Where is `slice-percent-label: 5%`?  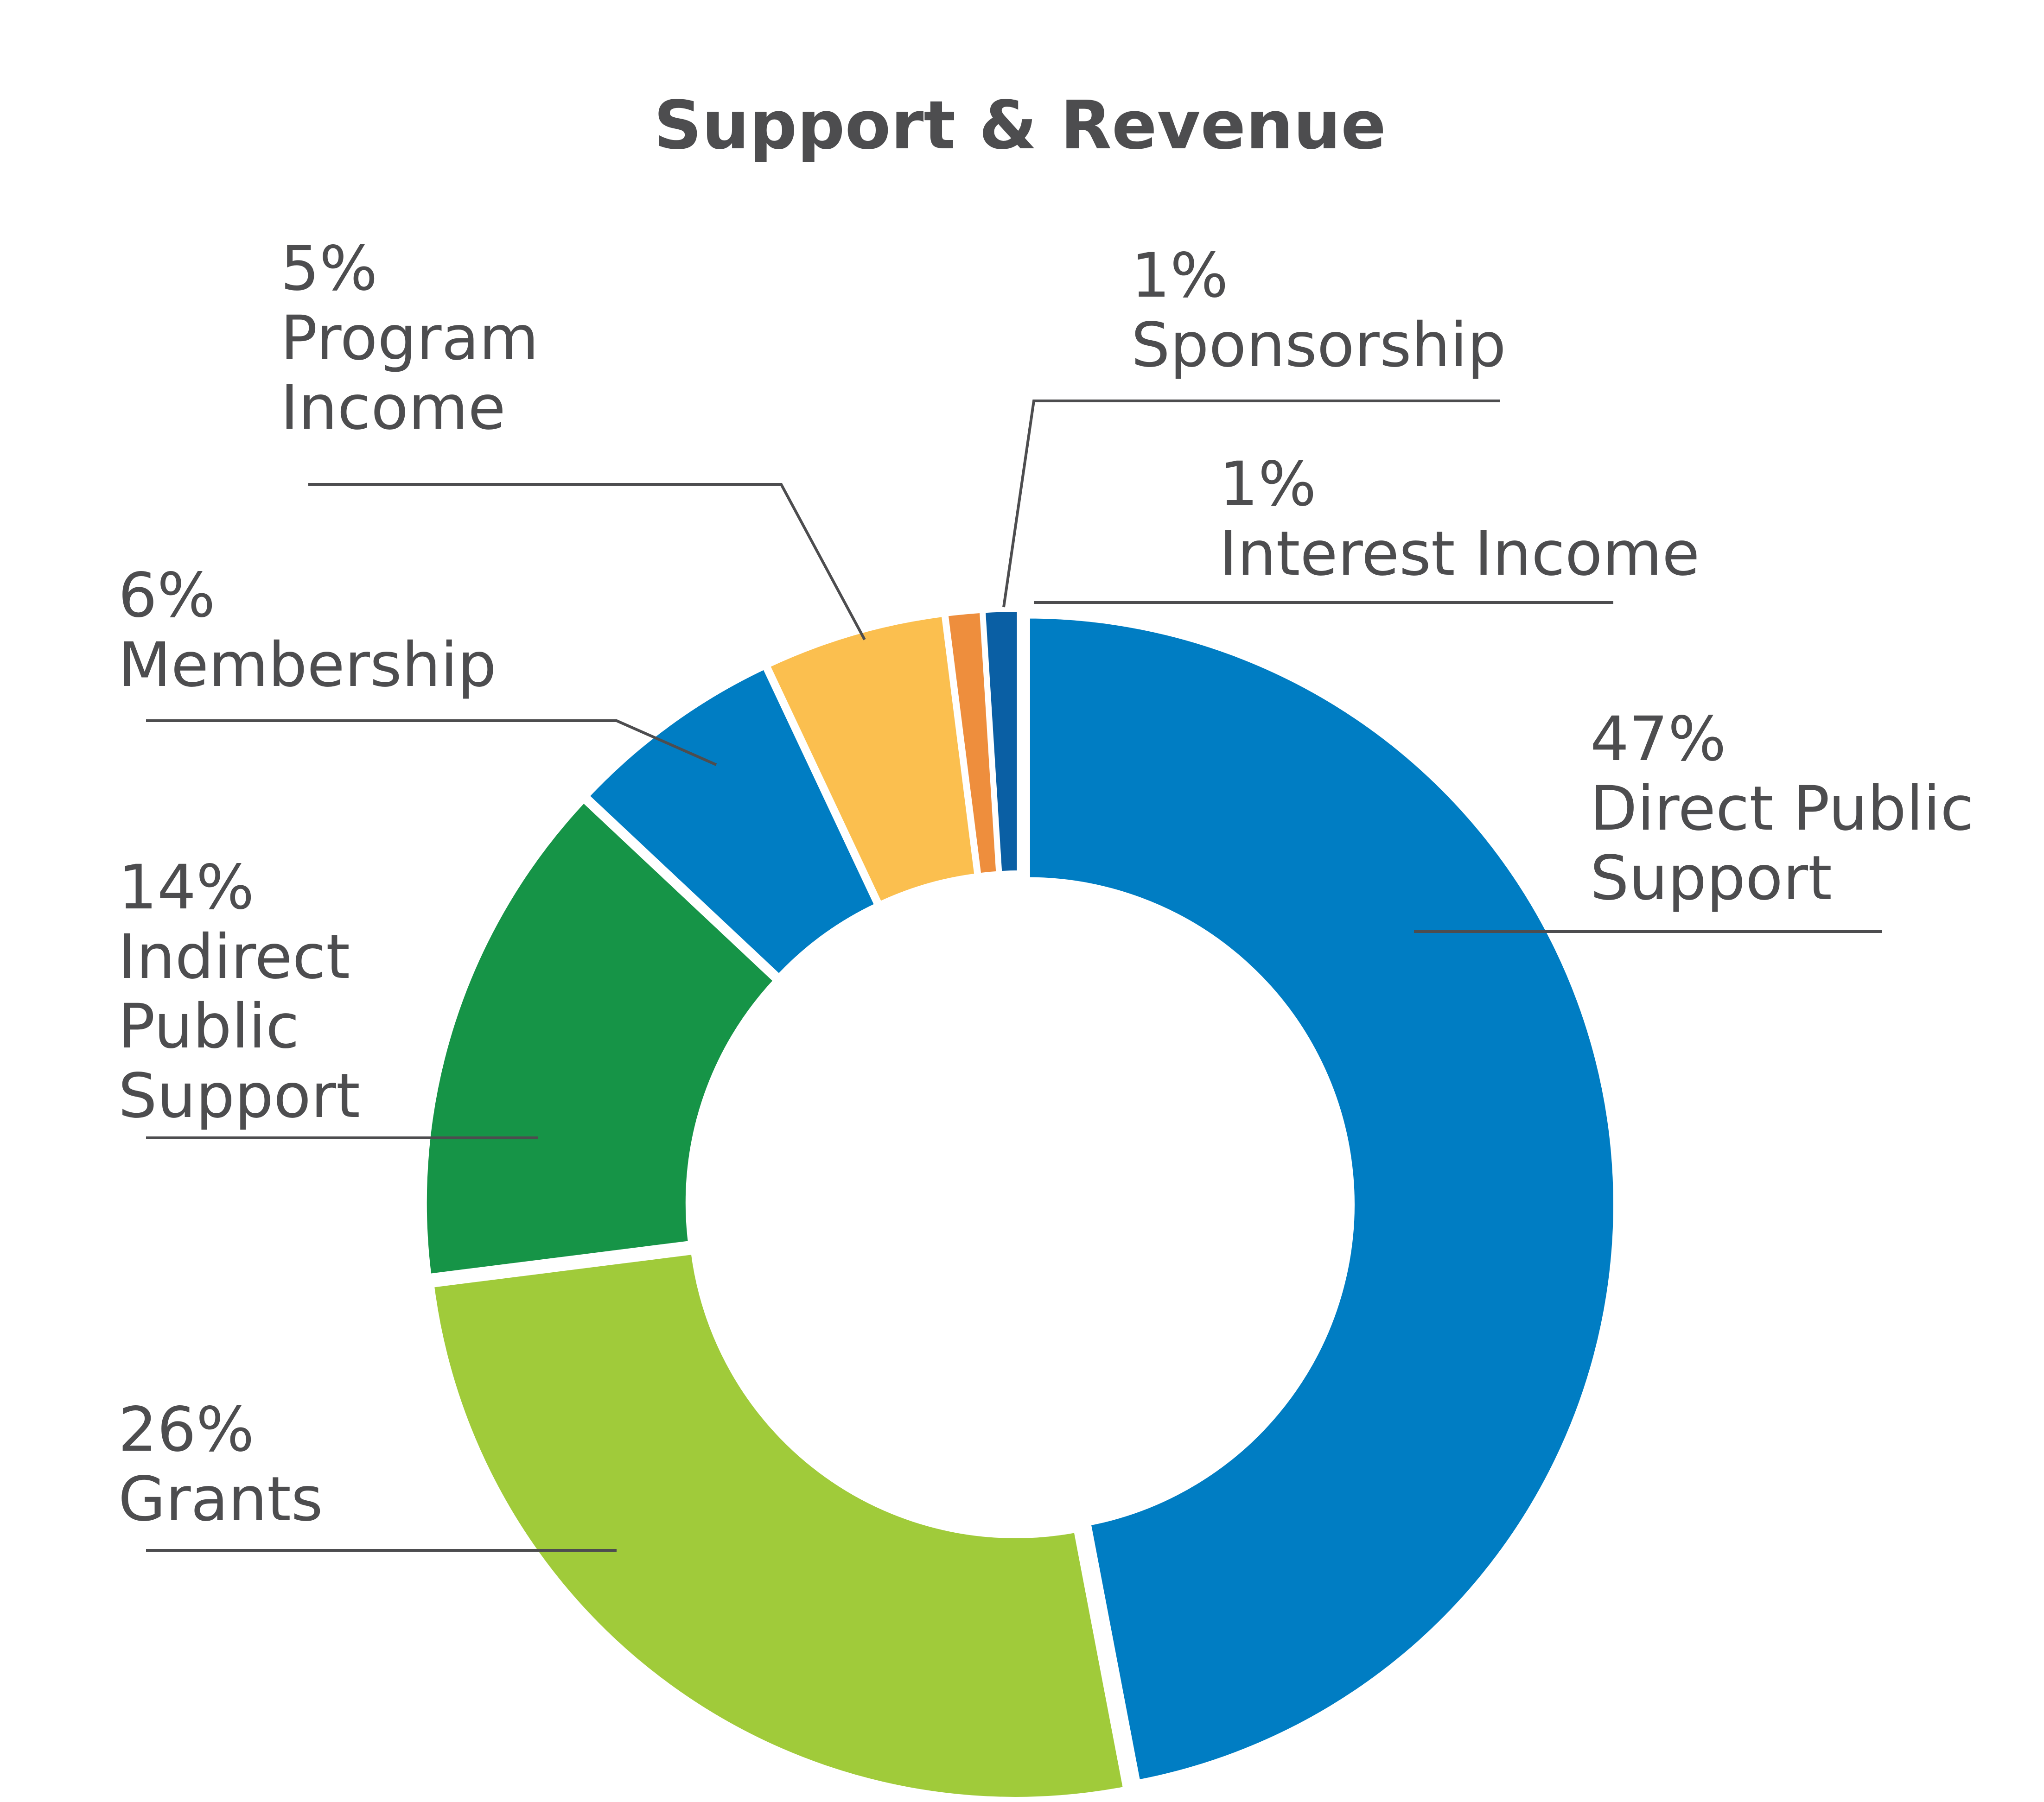 slice-percent-label: 5% is located at coordinates (328, 269).